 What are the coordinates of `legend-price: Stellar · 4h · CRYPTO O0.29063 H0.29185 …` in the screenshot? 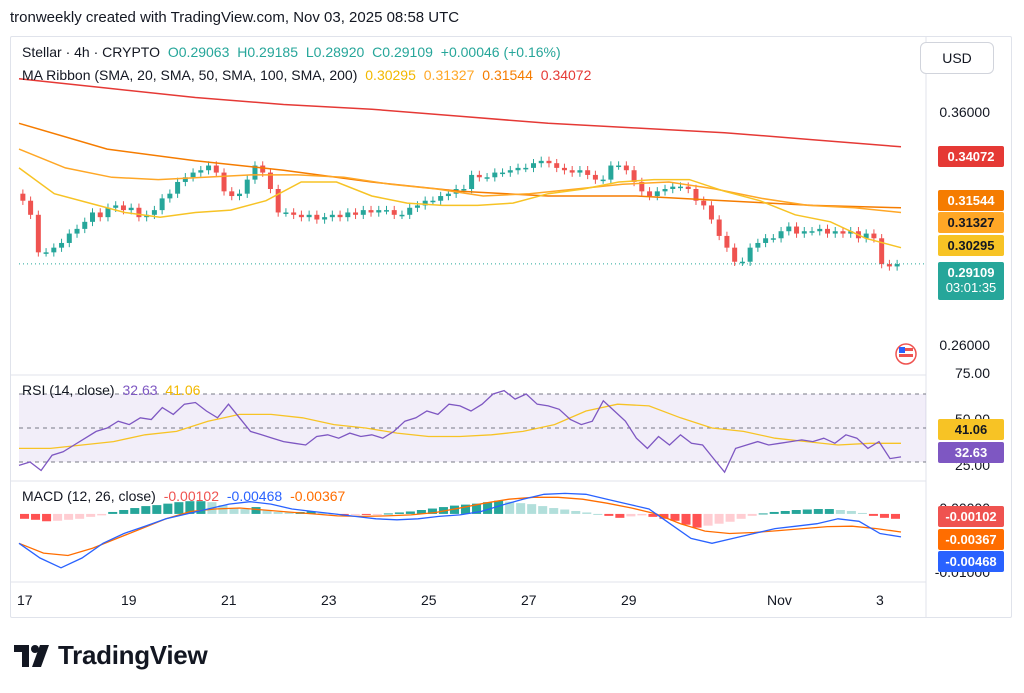 It's located at (293, 52).